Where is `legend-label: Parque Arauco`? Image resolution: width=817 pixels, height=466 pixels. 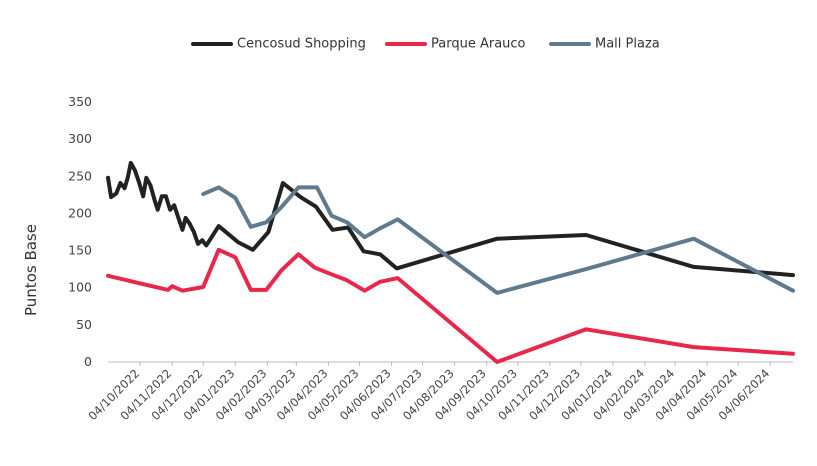 legend-label: Parque Arauco is located at coordinates (478, 44).